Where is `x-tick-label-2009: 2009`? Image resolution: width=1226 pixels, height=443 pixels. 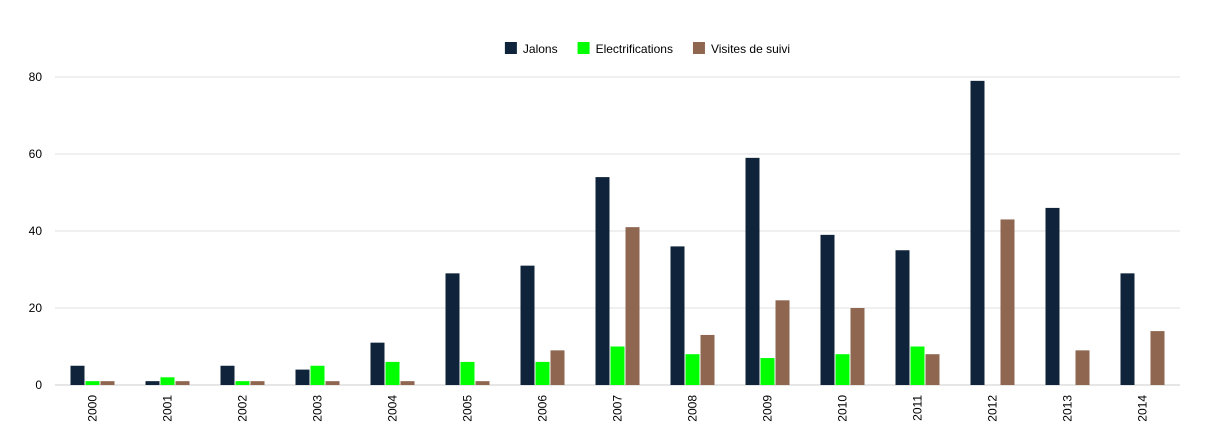
x-tick-label-2009: 2009 is located at coordinates (768, 408).